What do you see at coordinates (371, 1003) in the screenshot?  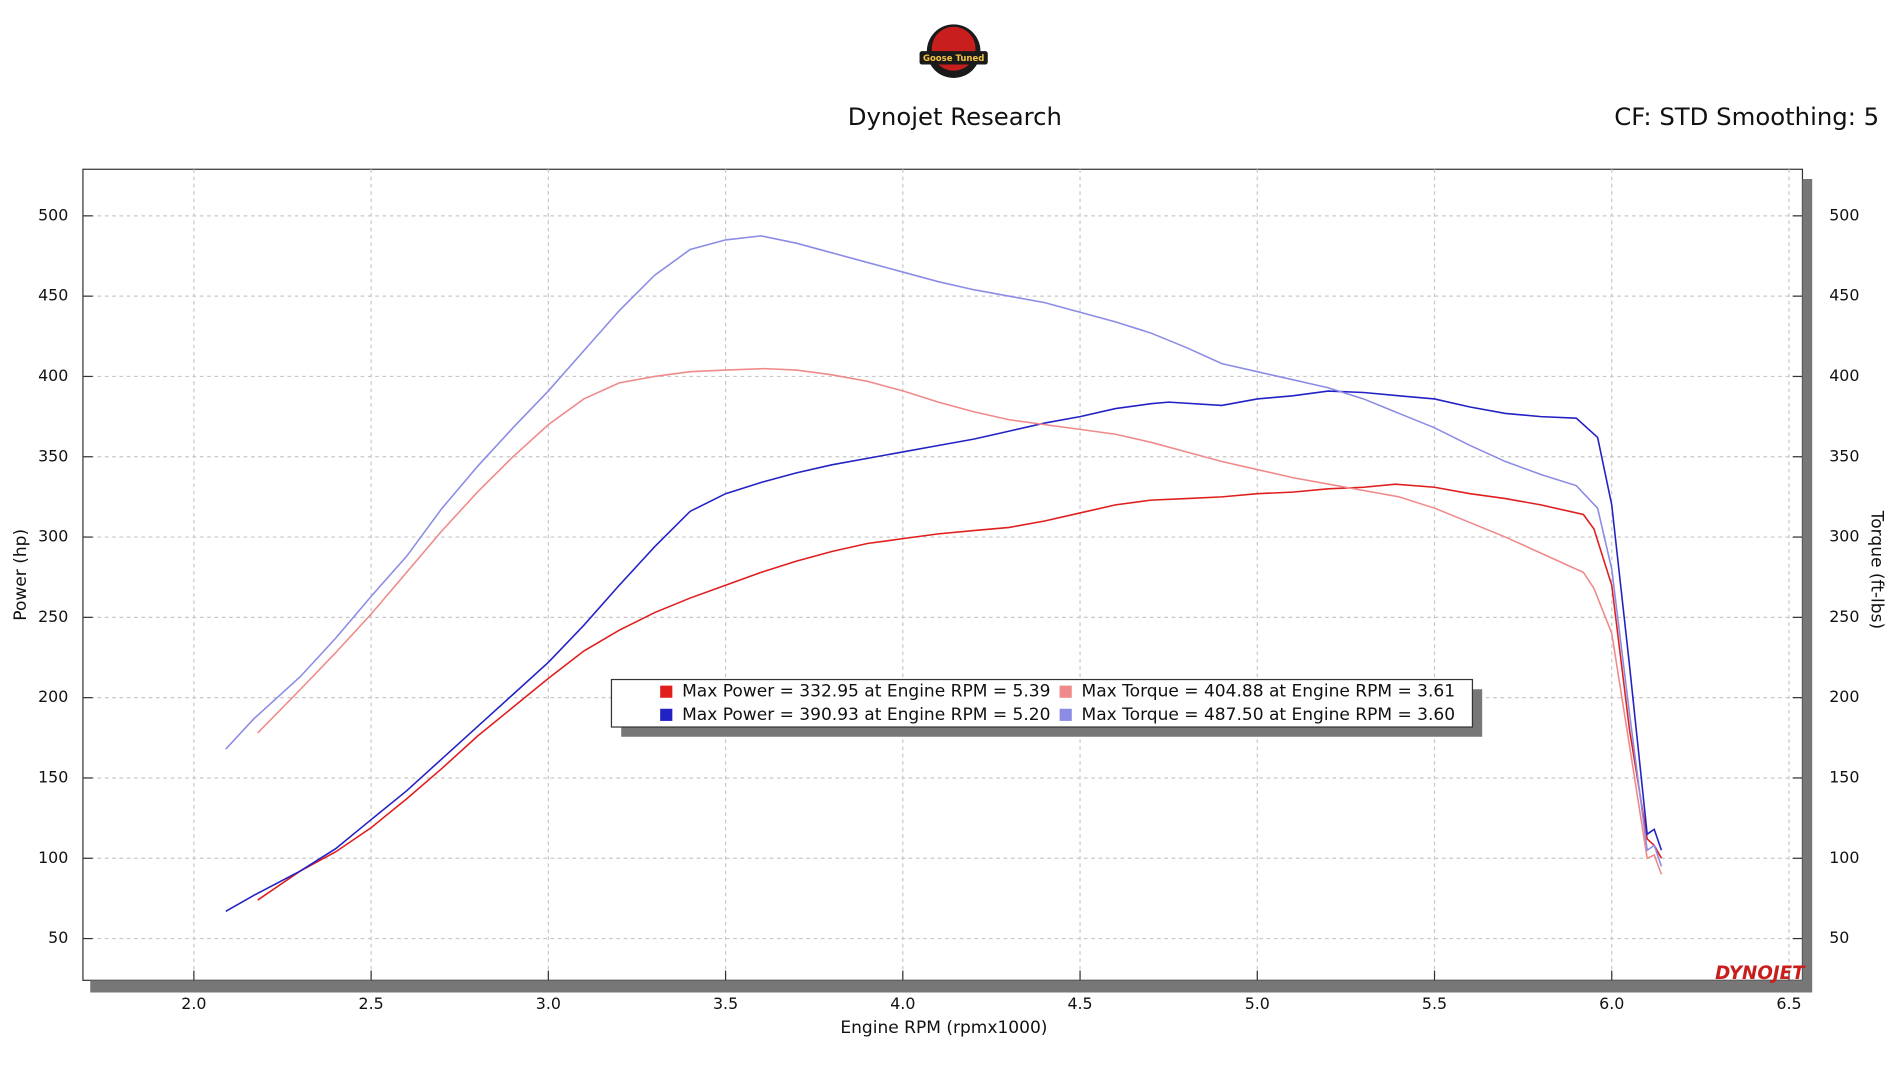 I see `x-tick-label: 2.5` at bounding box center [371, 1003].